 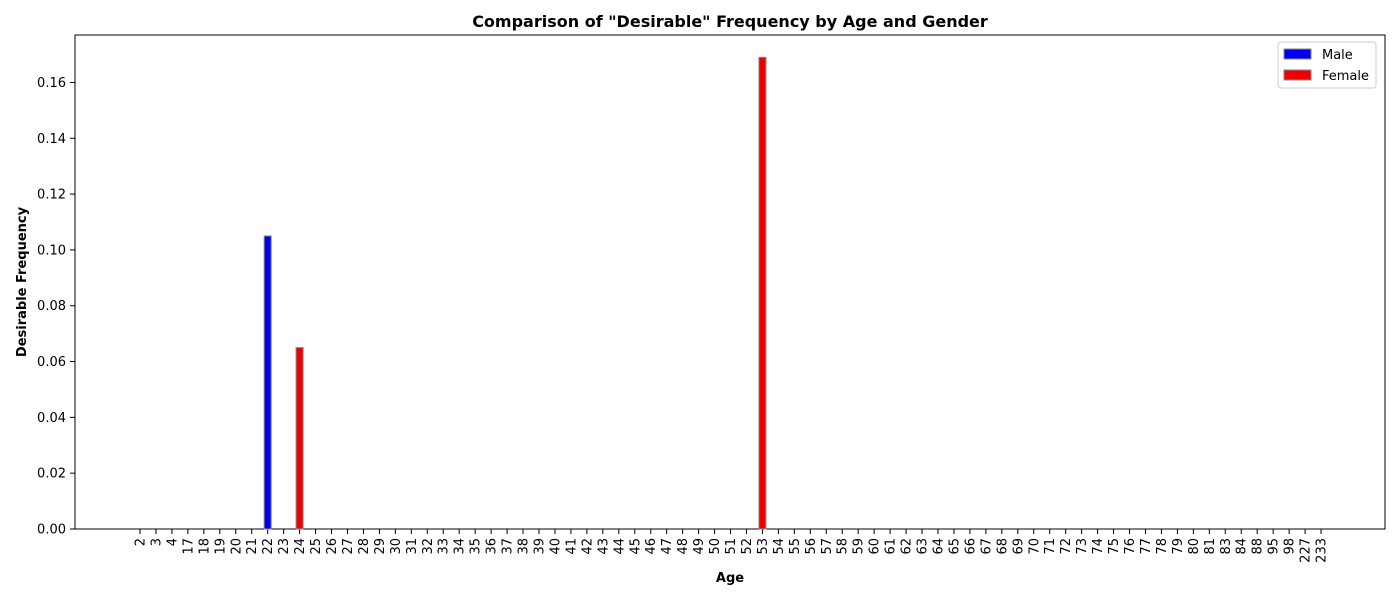 What do you see at coordinates (51, 83) in the screenshot?
I see `y-tick-label: 0.16` at bounding box center [51, 83].